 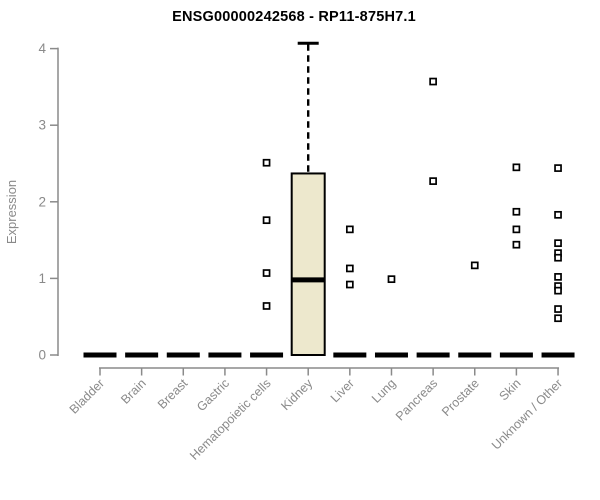 What do you see at coordinates (230, 419) in the screenshot?
I see `x-tick-label-hematopoietic-cells: Hematopoietic cells` at bounding box center [230, 419].